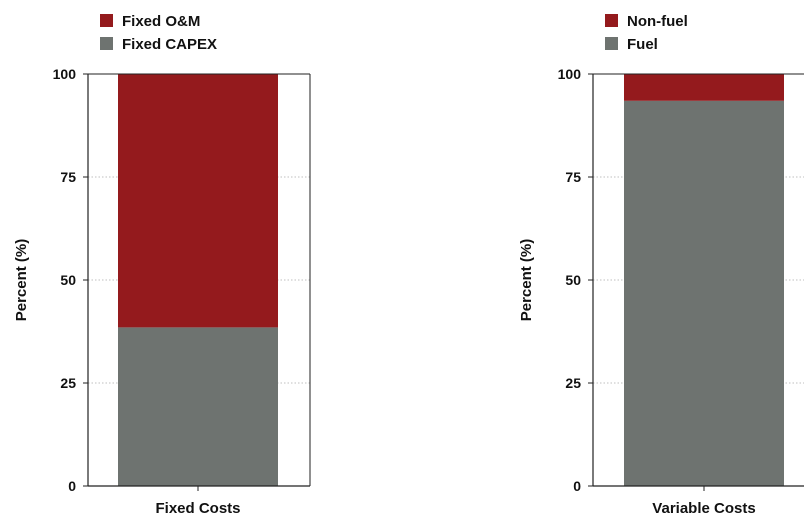  I want to click on bar-segment-fixed-o-m, so click(198, 201).